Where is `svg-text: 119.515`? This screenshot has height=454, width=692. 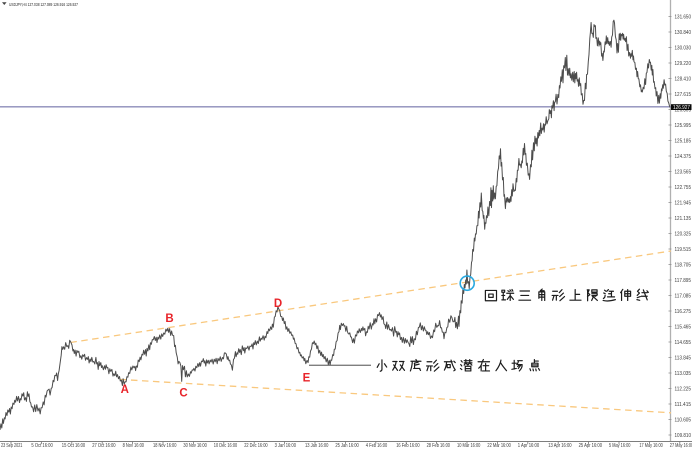
svg-text: 119.515 is located at coordinates (683, 250).